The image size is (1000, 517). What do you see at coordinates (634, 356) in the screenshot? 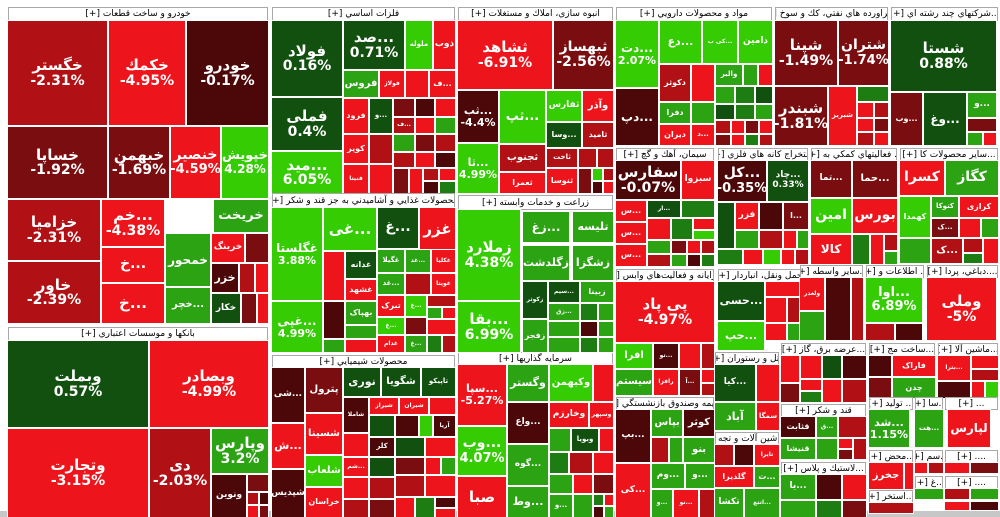
I see `treemap-tile: افرا` at bounding box center [634, 356].